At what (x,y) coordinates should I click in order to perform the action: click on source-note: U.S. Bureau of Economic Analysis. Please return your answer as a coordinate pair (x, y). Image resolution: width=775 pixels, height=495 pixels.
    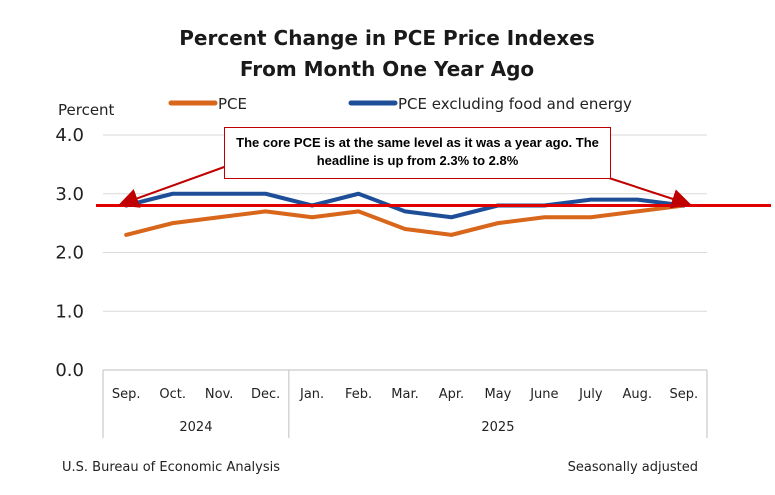
    Looking at the image, I should click on (171, 467).